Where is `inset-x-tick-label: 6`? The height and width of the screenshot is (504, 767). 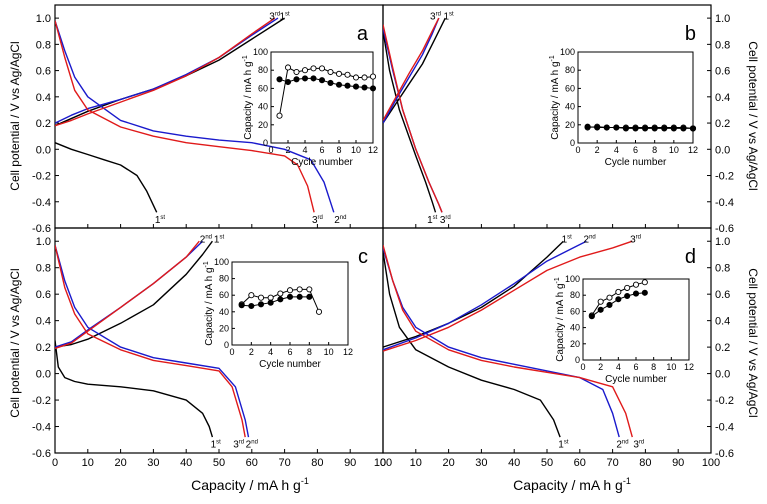
inset-x-tick-label: 6 is located at coordinates (289, 352).